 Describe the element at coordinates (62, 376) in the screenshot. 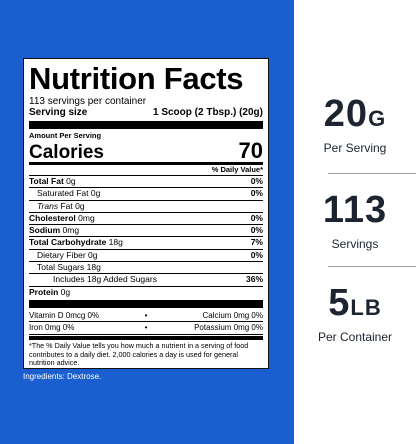

I see `ingredients-text: Ingredients: Dextrose.` at that location.